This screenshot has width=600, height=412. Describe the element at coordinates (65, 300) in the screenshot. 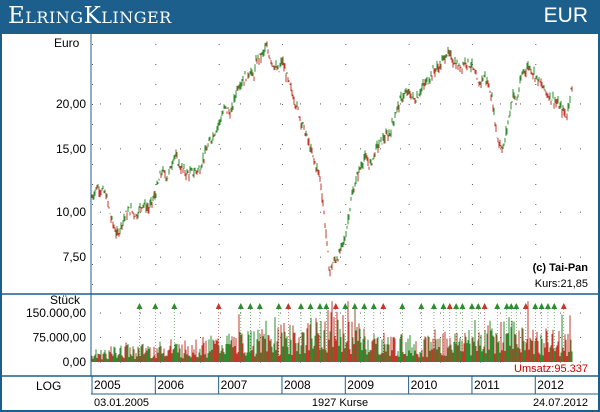

I see `volume-unit-label: Stück` at that location.